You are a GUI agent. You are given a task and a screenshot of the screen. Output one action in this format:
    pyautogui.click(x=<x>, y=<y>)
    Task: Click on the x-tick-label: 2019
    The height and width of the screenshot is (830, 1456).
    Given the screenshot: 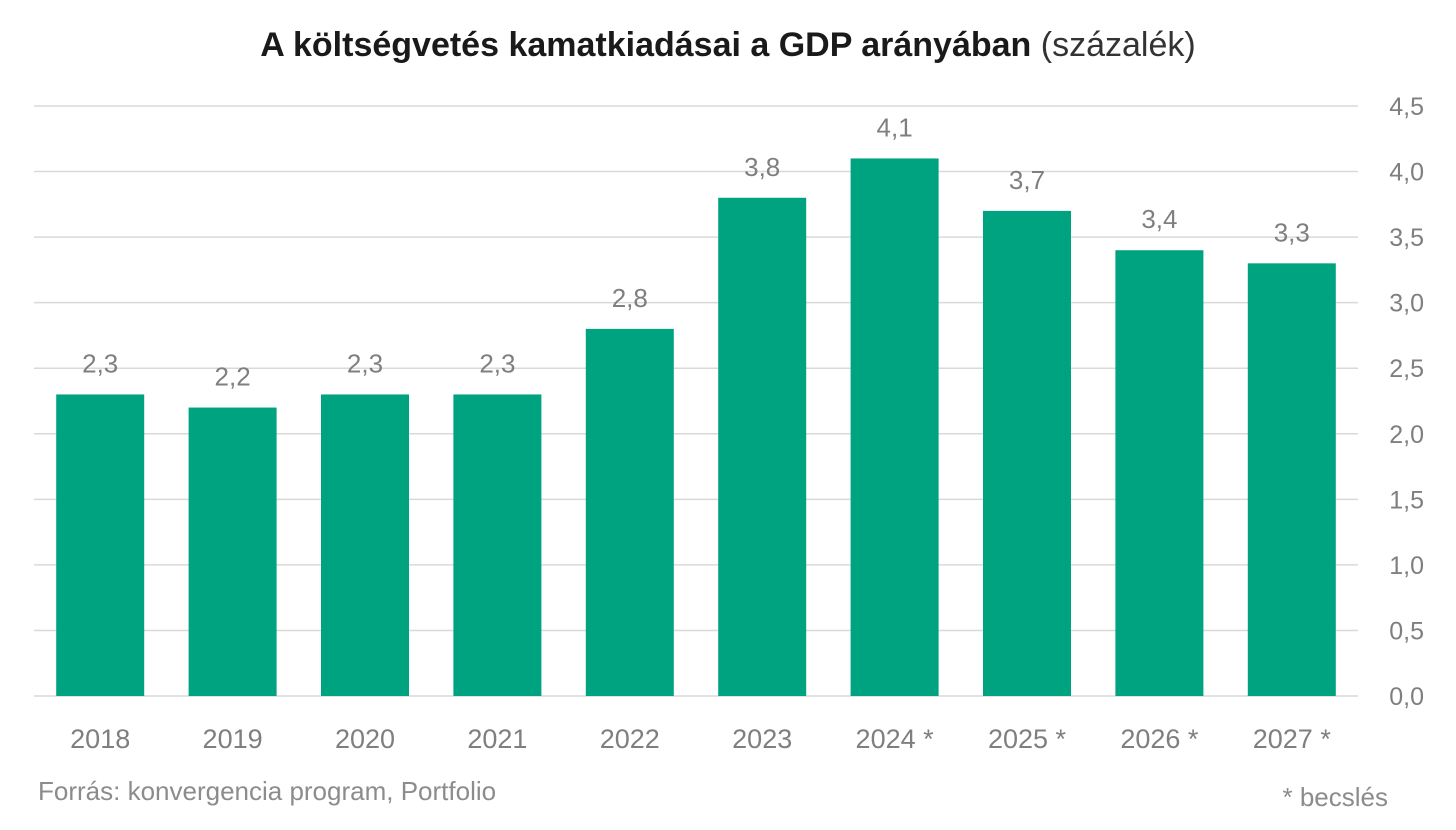 What is the action you would take?
    pyautogui.click(x=233, y=739)
    